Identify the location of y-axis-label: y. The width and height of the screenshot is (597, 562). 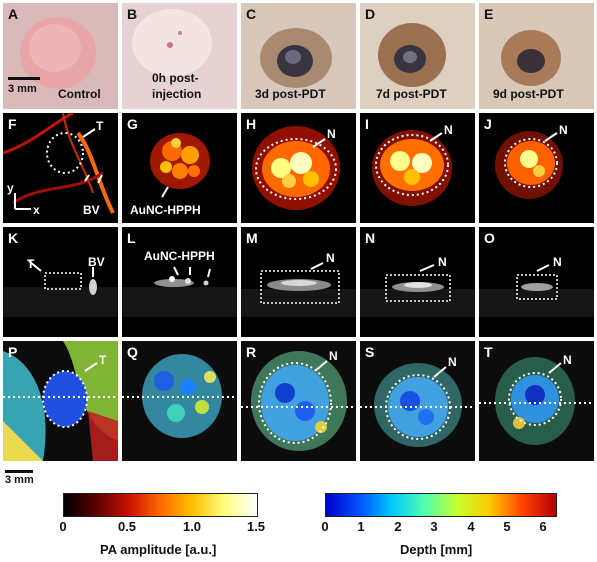
(10, 188).